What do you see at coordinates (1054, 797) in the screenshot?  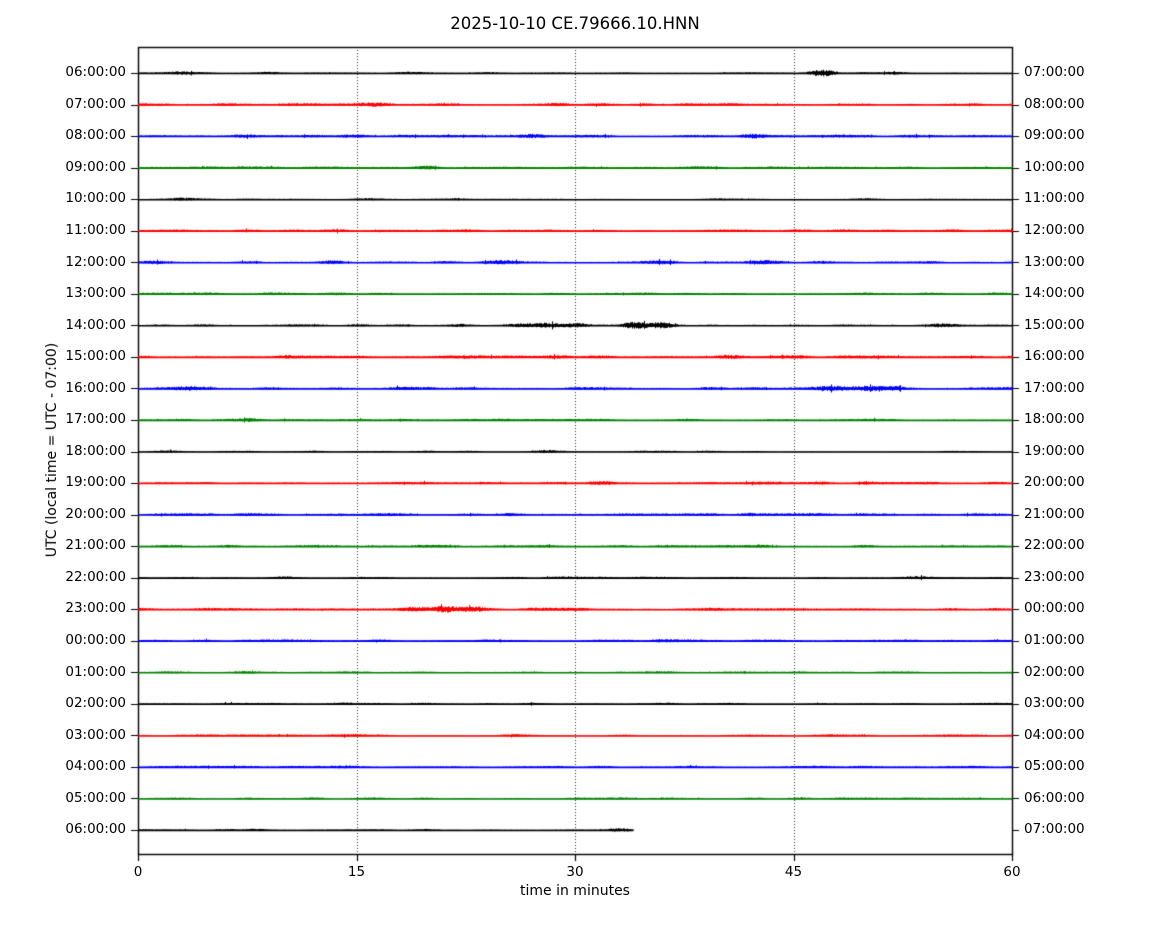 I see `local-tick-label: 06:00:00` at bounding box center [1054, 797].